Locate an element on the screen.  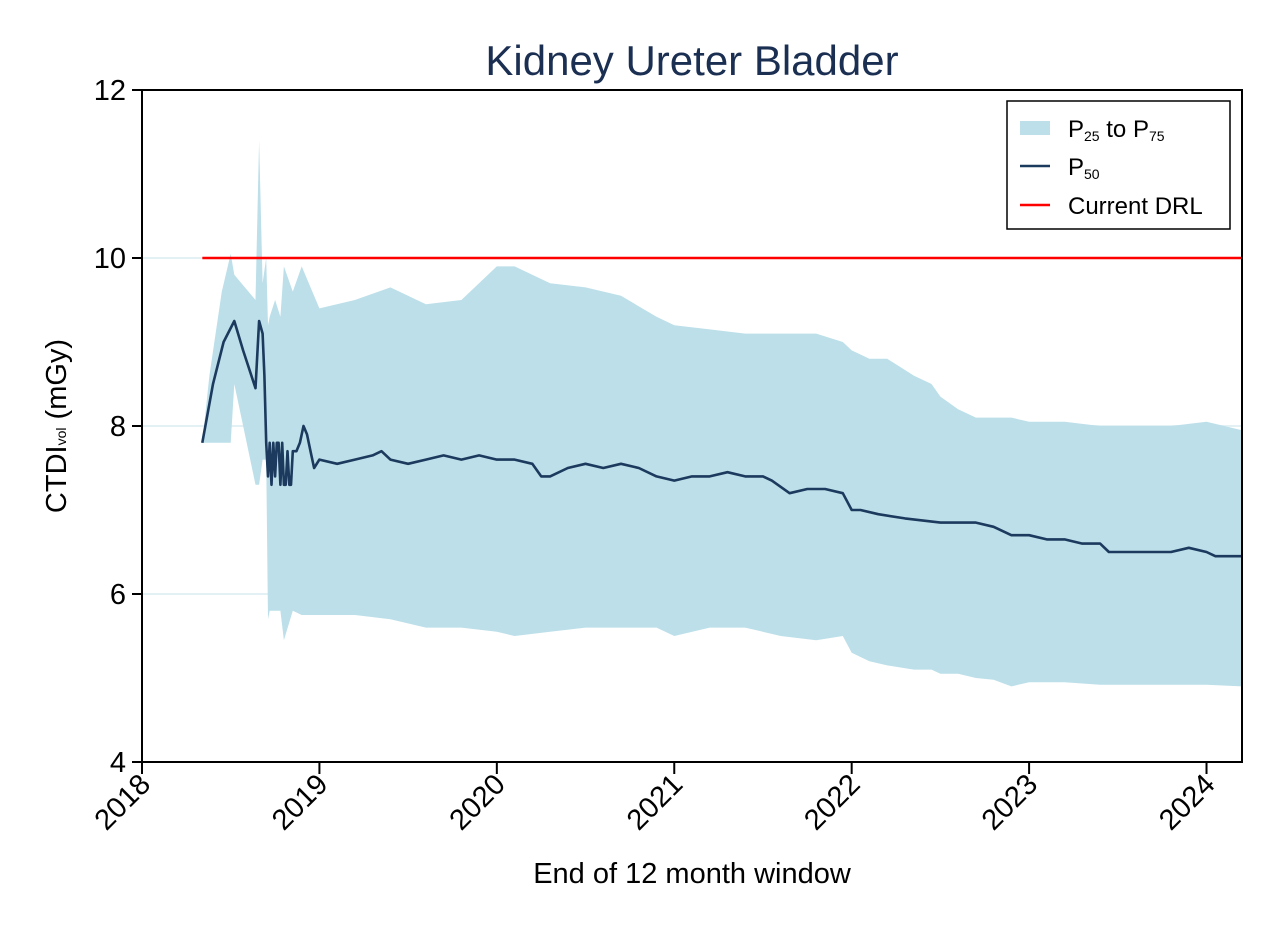
y-label-unit: (mGy) is located at coordinates (57, 383).